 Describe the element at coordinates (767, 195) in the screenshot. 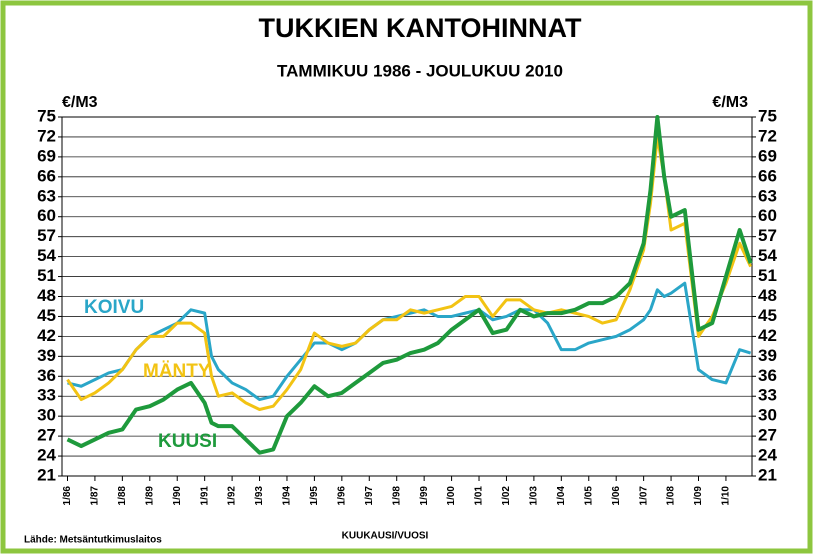

I see `y2-tick-label: 63` at that location.